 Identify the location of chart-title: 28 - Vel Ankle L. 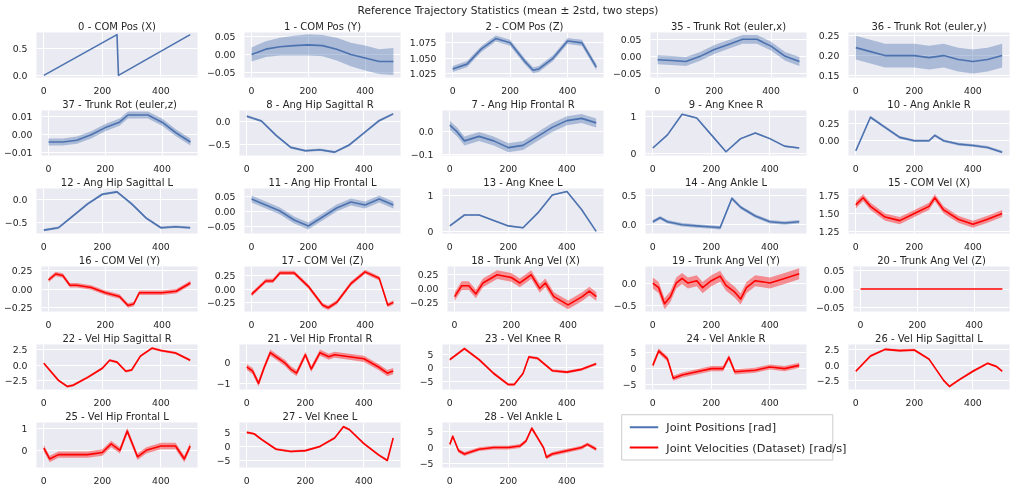
(523, 416).